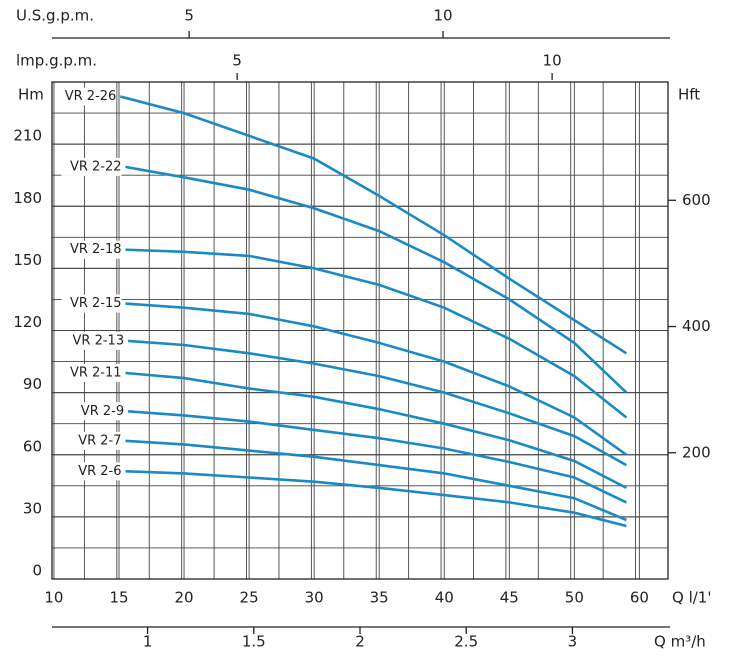 This screenshot has height=669, width=746. Describe the element at coordinates (466, 642) in the screenshot. I see `bottom-axis-tick-label: 2.5` at that location.